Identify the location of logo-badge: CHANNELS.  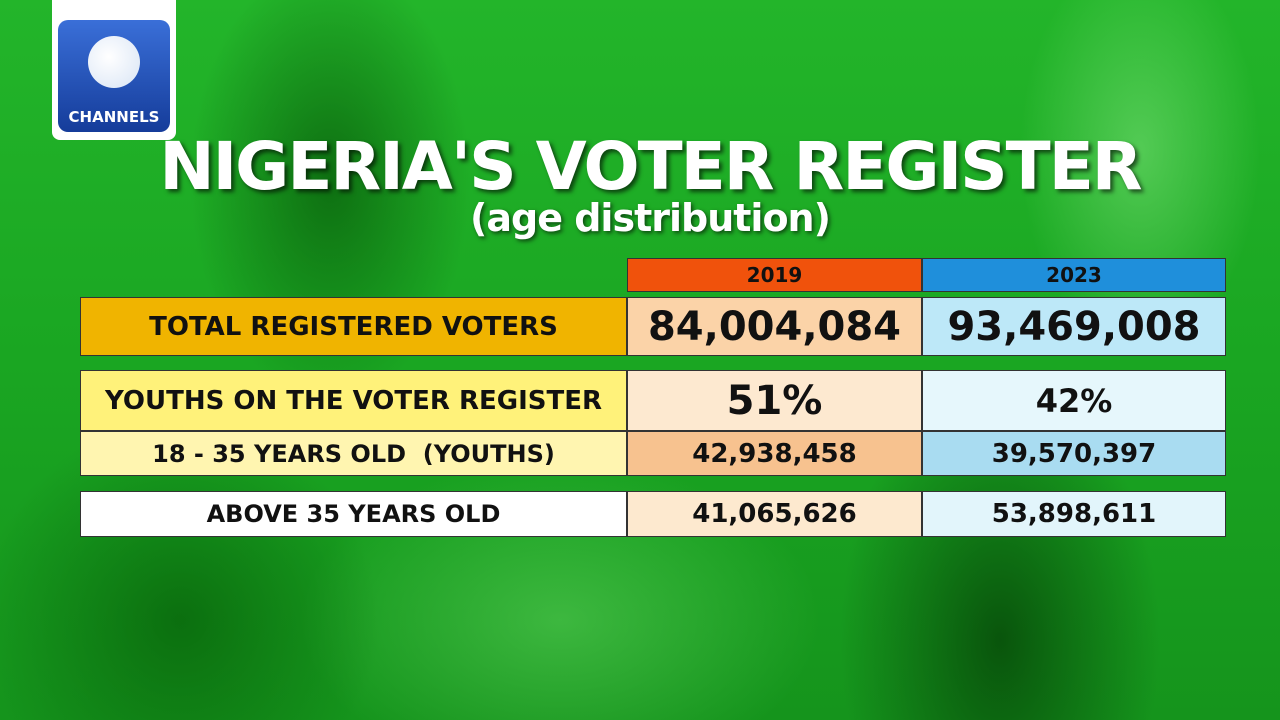
(114, 76).